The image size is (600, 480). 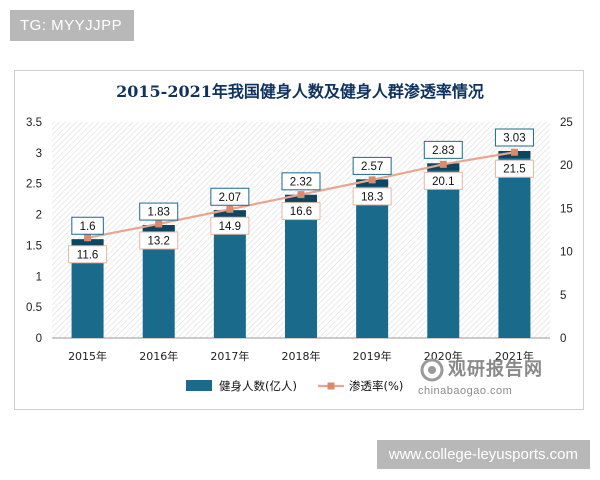 I want to click on bar-data-label: 3.03, so click(x=514, y=139).